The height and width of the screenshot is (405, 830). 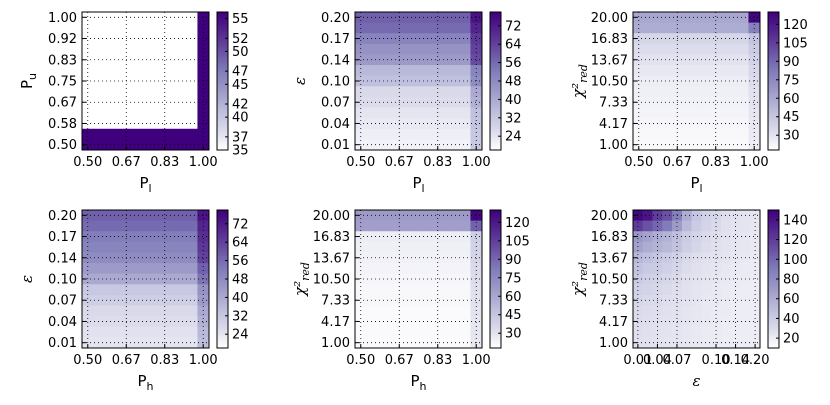 What do you see at coordinates (791, 299) in the screenshot?
I see `colorbar-tick-label: 60` at bounding box center [791, 299].